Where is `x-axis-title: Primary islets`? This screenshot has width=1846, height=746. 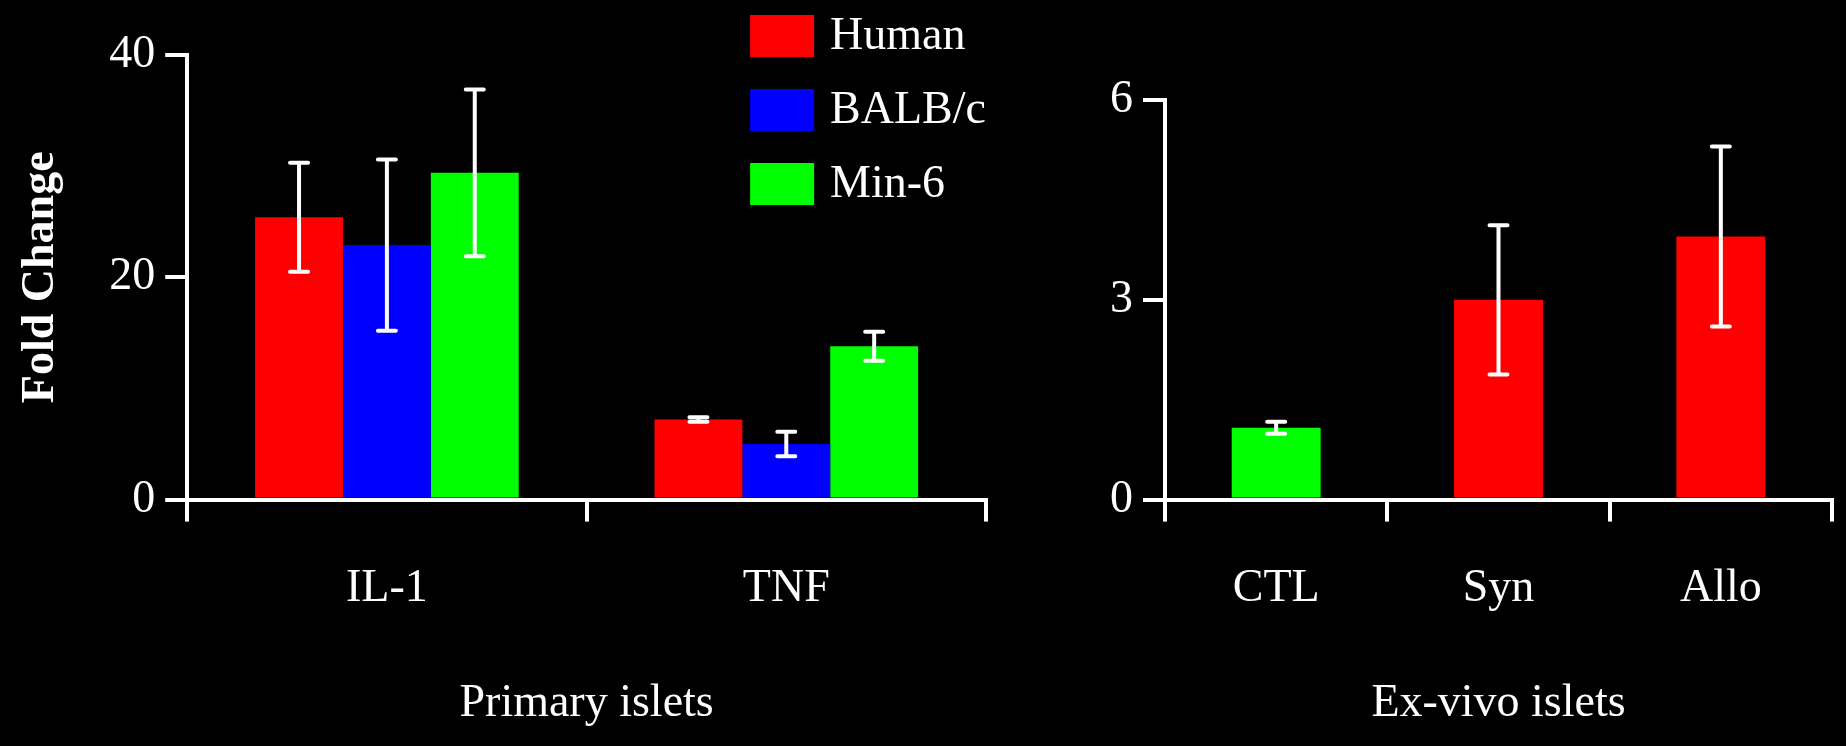
x-axis-title: Primary islets is located at coordinates (586, 701).